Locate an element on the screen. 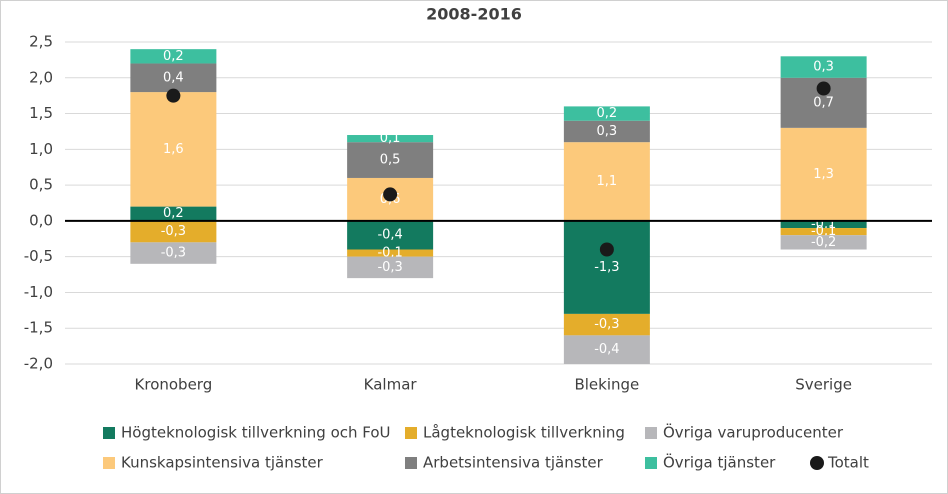 The height and width of the screenshot is (494, 948). y-tick-label: 1,5 is located at coordinates (41, 113).